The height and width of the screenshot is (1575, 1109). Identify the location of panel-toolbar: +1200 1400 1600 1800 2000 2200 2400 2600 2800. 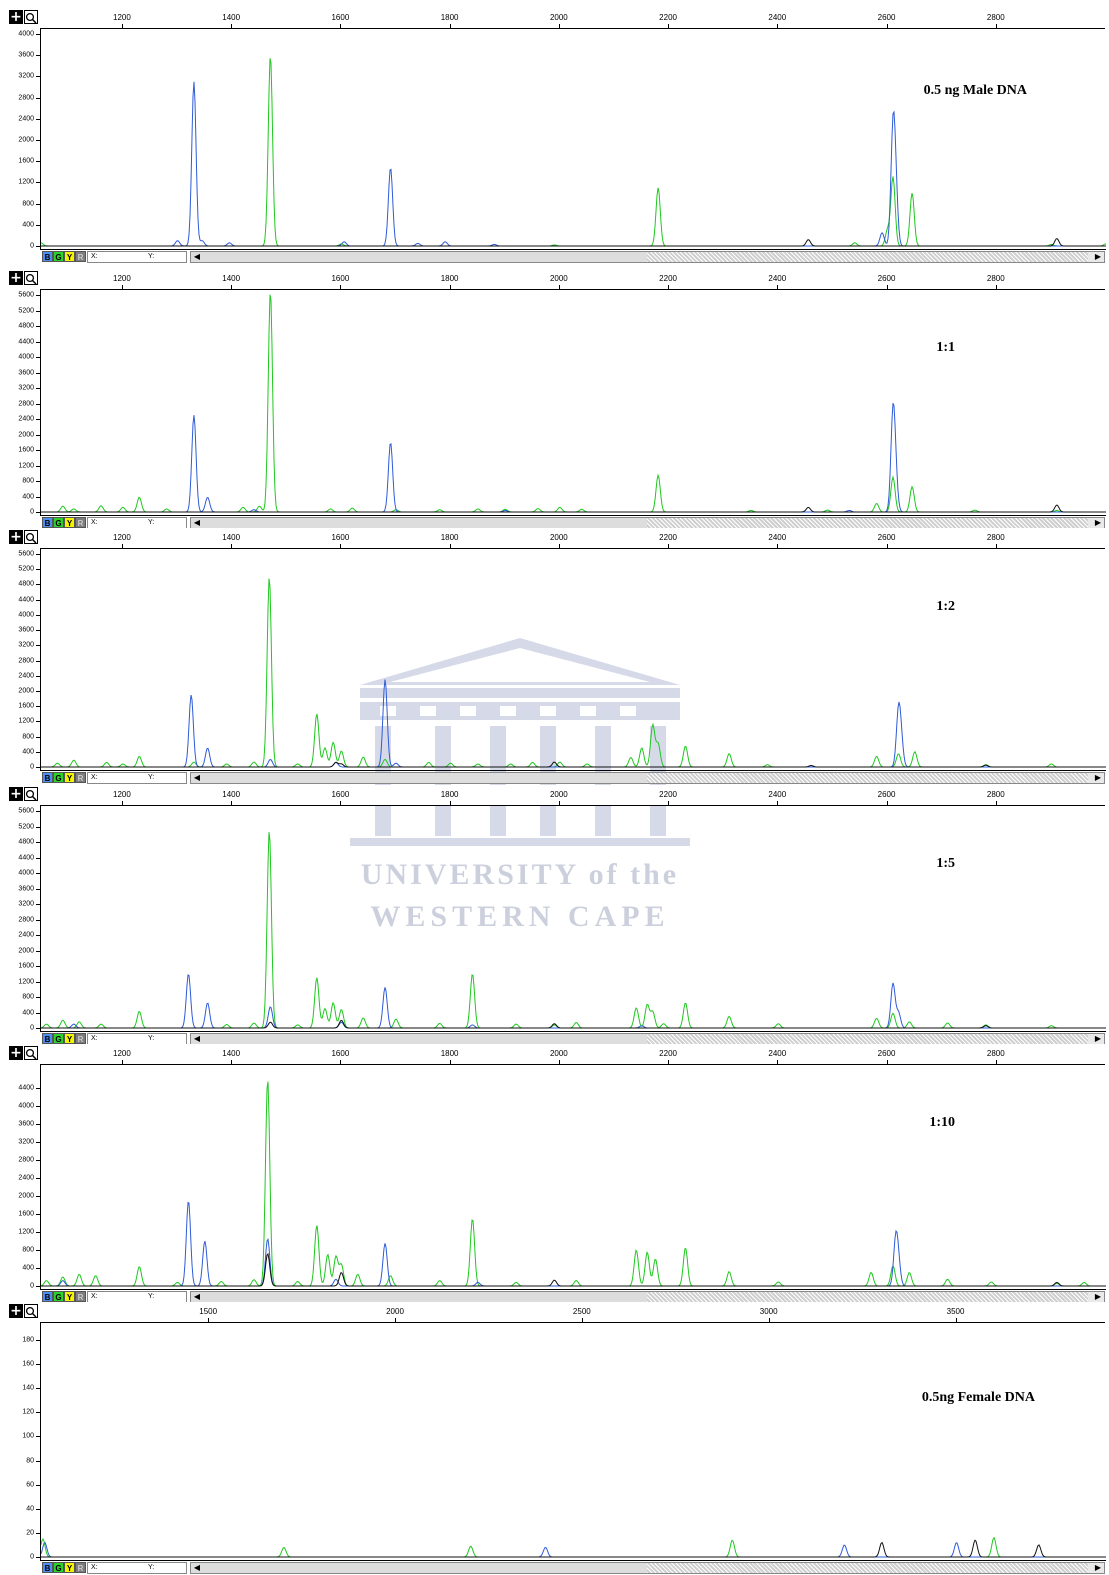
(554, 18).